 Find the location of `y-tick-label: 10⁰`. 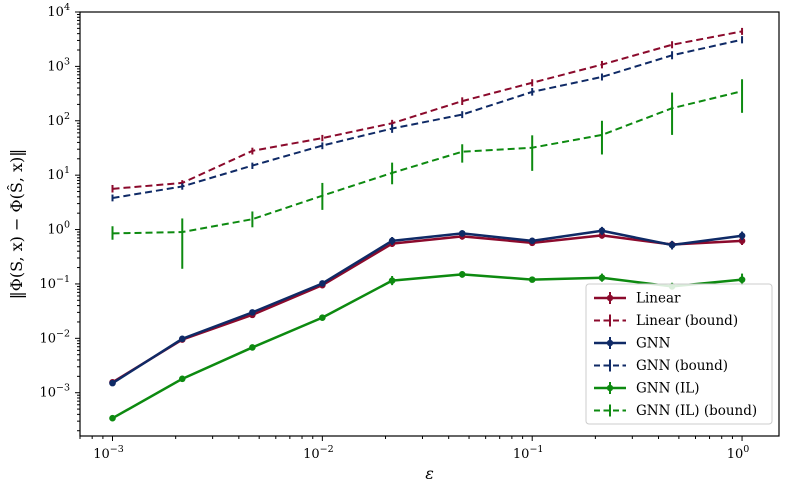

y-tick-label: 10⁰ is located at coordinates (58, 229).